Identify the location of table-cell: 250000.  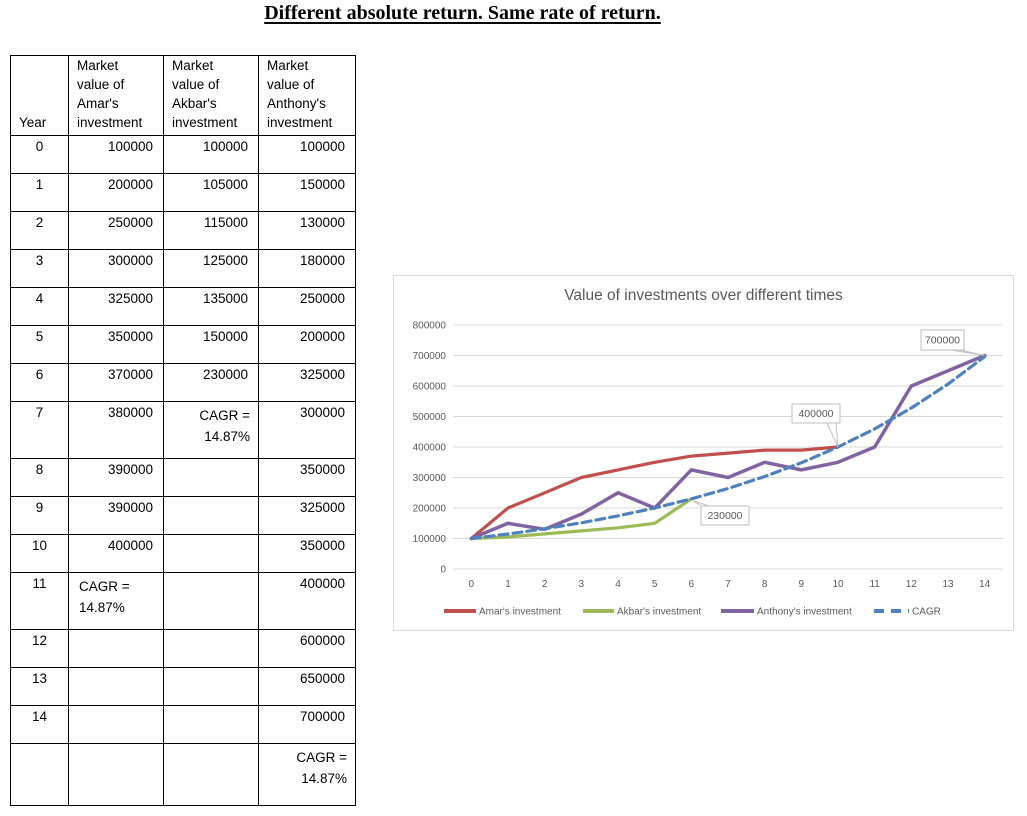
(116, 230).